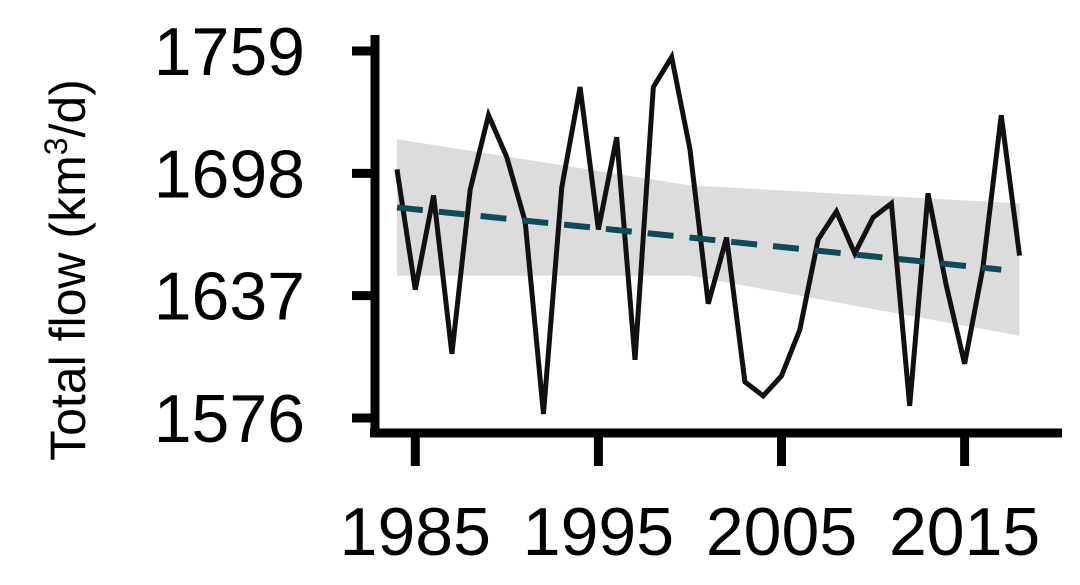 Image resolution: width=1080 pixels, height=585 pixels. I want to click on x-tick-label: 2015, so click(964, 532).